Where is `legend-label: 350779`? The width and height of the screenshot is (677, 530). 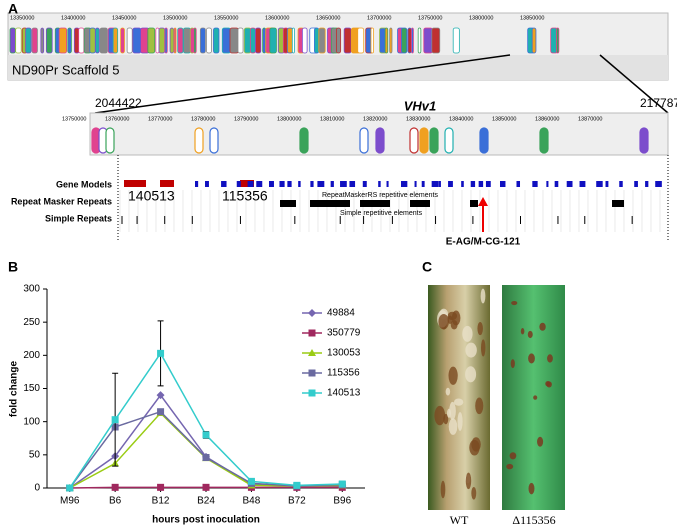
legend-label: 350779 is located at coordinates (344, 333).